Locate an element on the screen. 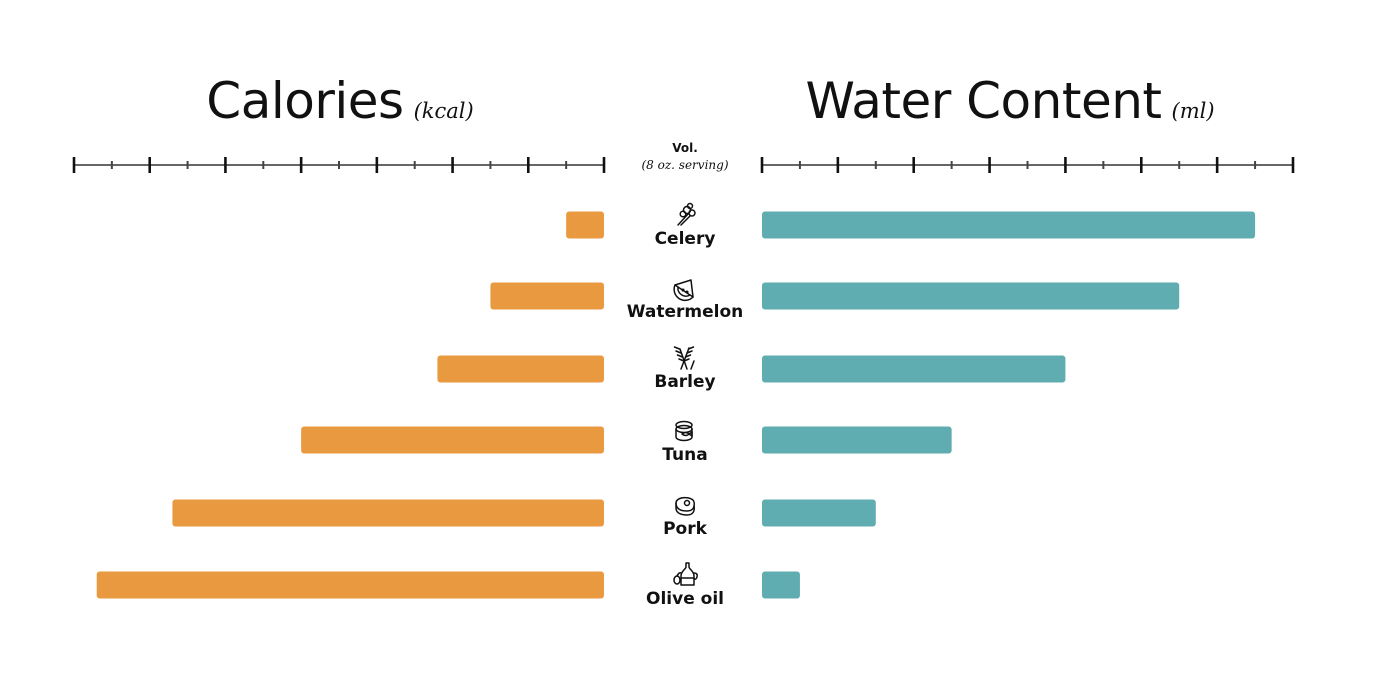  water-bar-celery is located at coordinates (1009, 225).